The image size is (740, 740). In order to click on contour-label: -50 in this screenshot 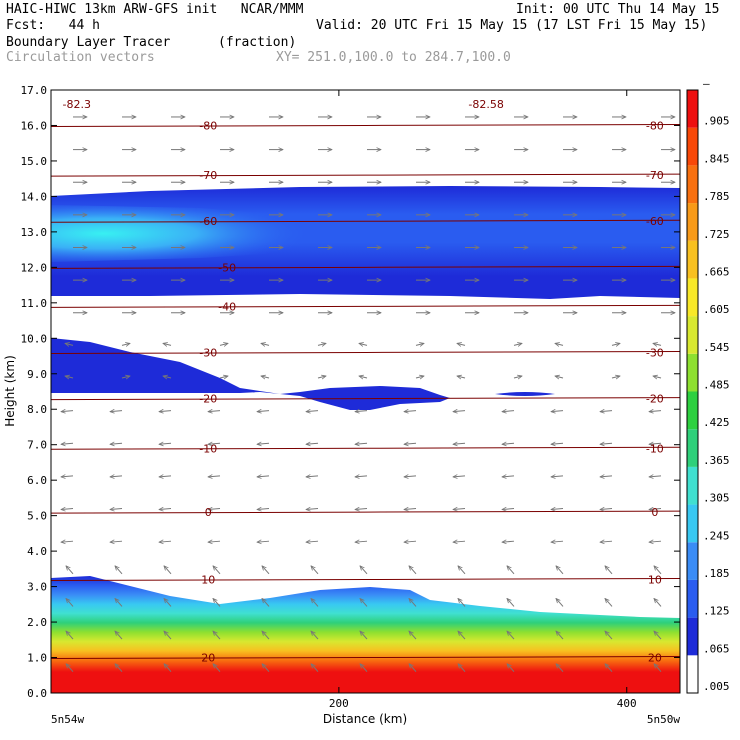, I will do `click(227, 267)`.